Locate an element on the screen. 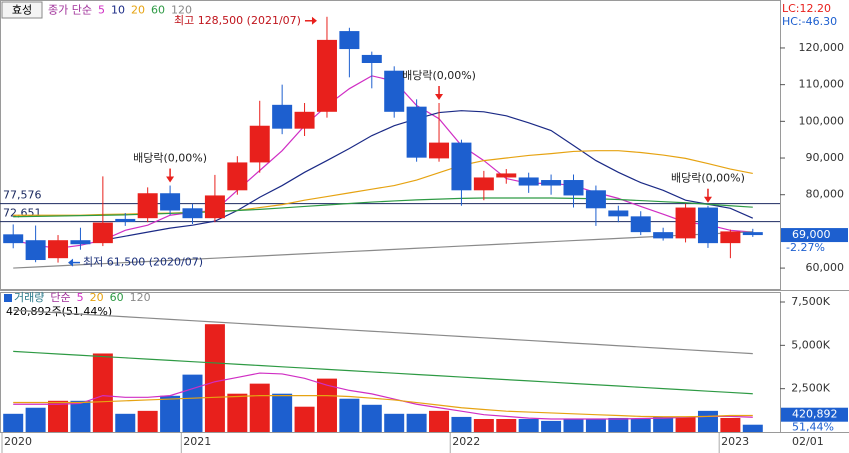  stock-button is located at coordinates (22, 10).